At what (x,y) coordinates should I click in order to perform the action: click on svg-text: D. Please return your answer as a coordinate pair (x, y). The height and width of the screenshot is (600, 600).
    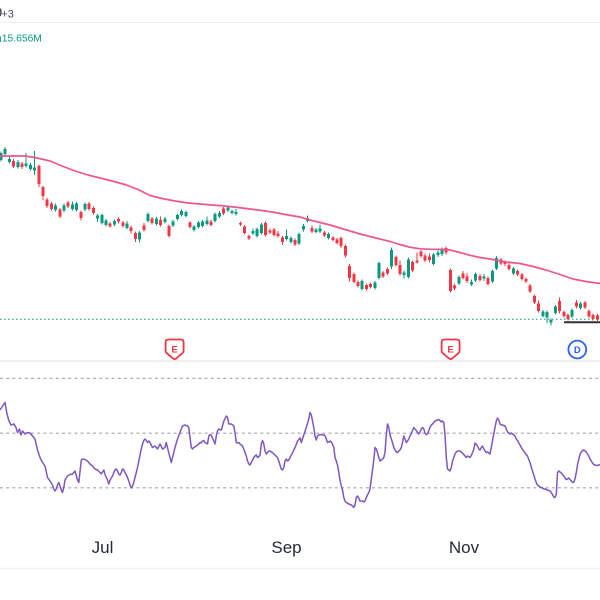
    Looking at the image, I should click on (577, 350).